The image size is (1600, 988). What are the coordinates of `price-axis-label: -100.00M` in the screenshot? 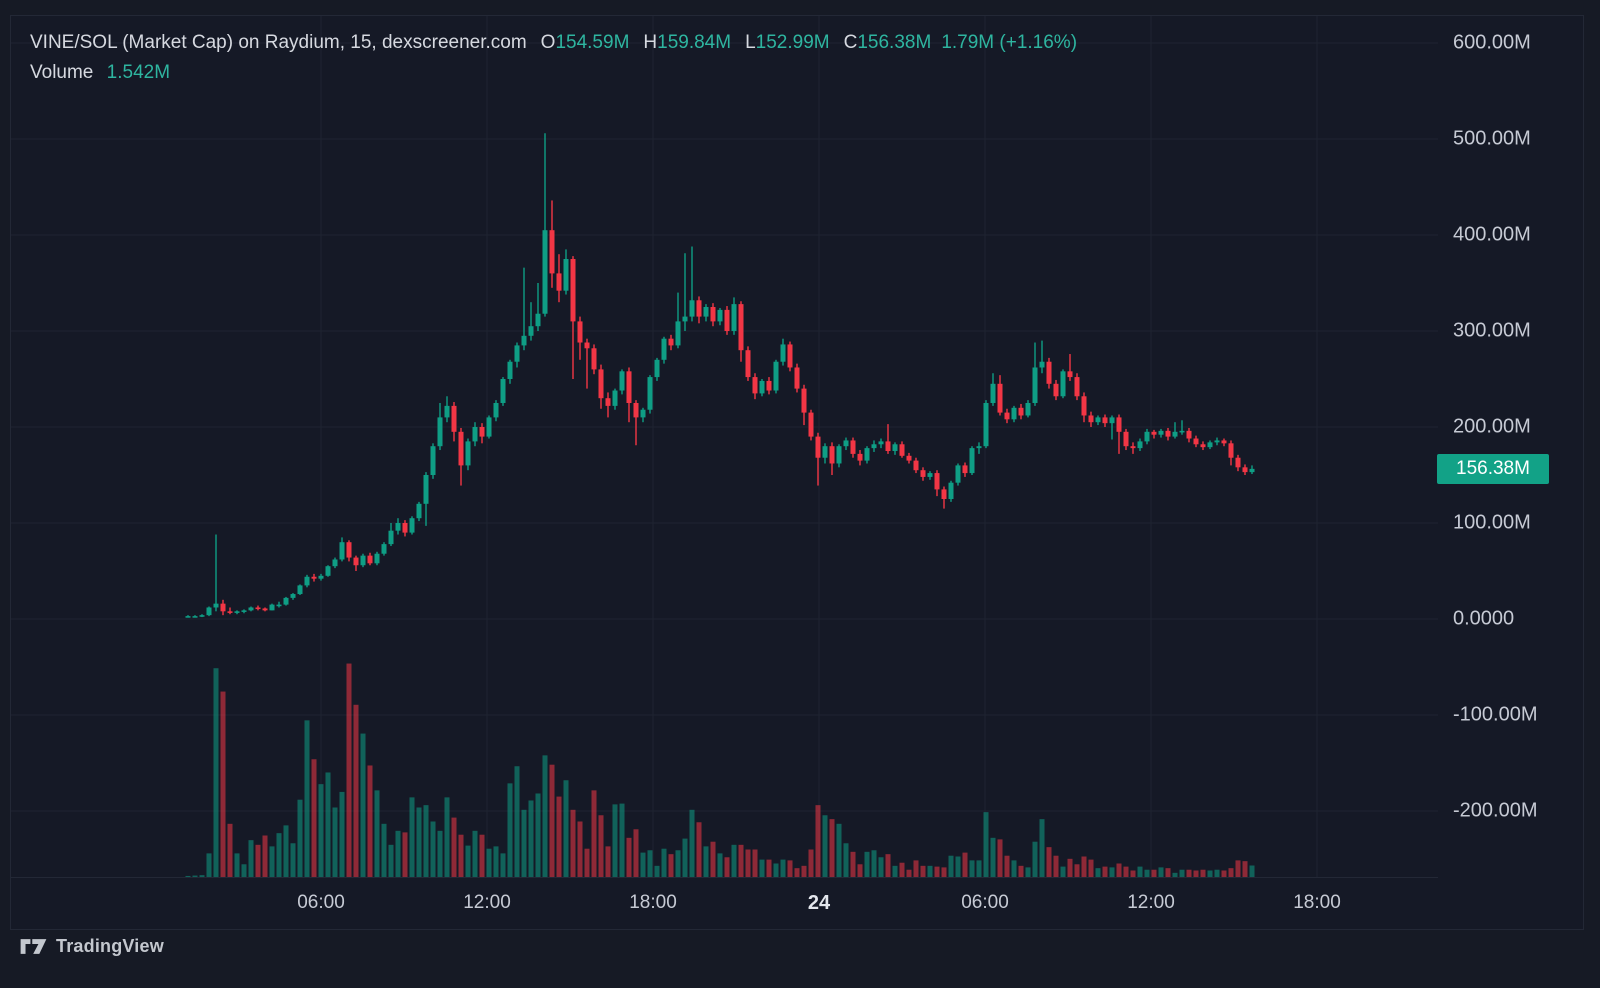 It's located at (1495, 714).